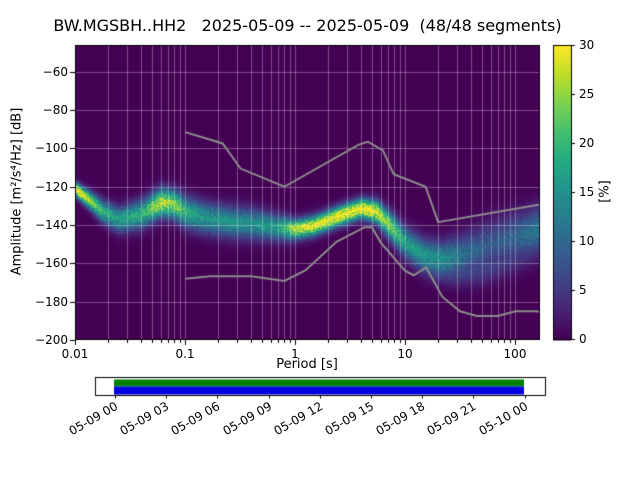 The width and height of the screenshot is (640, 480). Describe the element at coordinates (55, 110) in the screenshot. I see `y-tick-label: −80` at that location.